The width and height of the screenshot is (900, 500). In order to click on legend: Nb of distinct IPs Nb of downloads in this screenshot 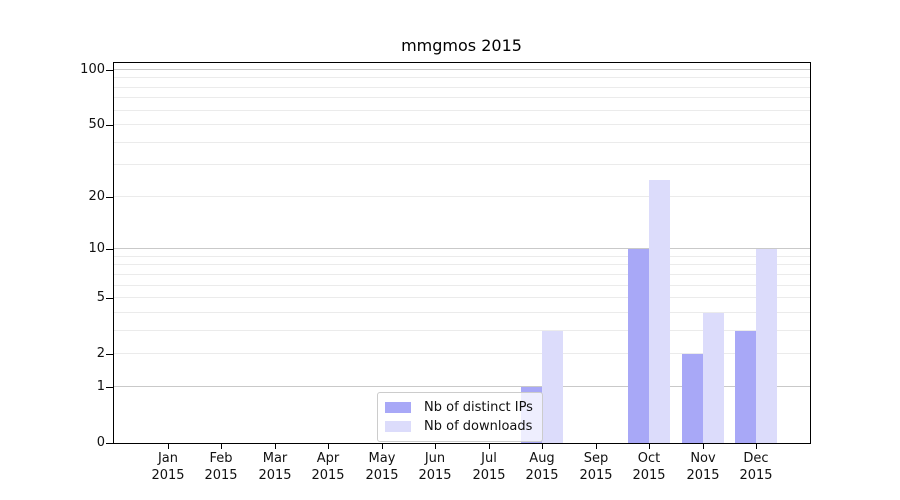, I will do `click(460, 417)`.